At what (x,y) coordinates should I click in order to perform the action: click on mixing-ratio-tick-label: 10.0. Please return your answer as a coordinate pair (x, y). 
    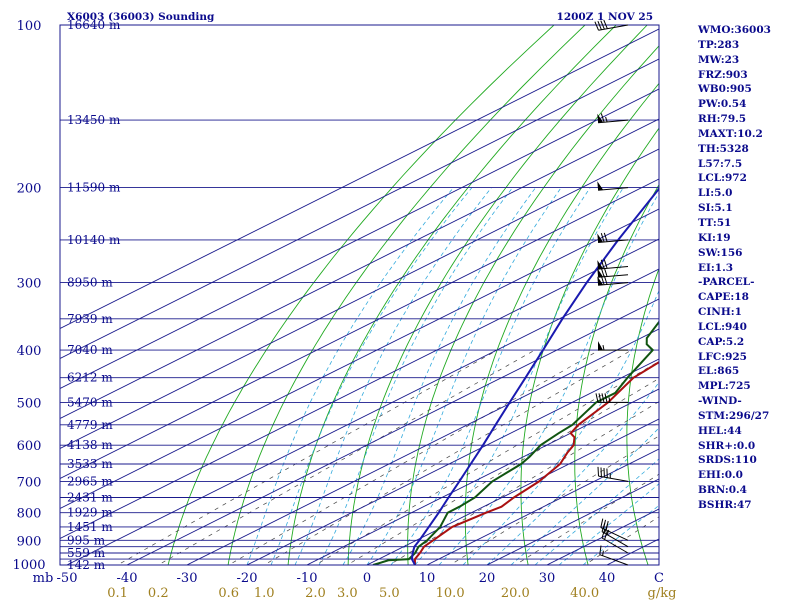
    Looking at the image, I should click on (450, 593).